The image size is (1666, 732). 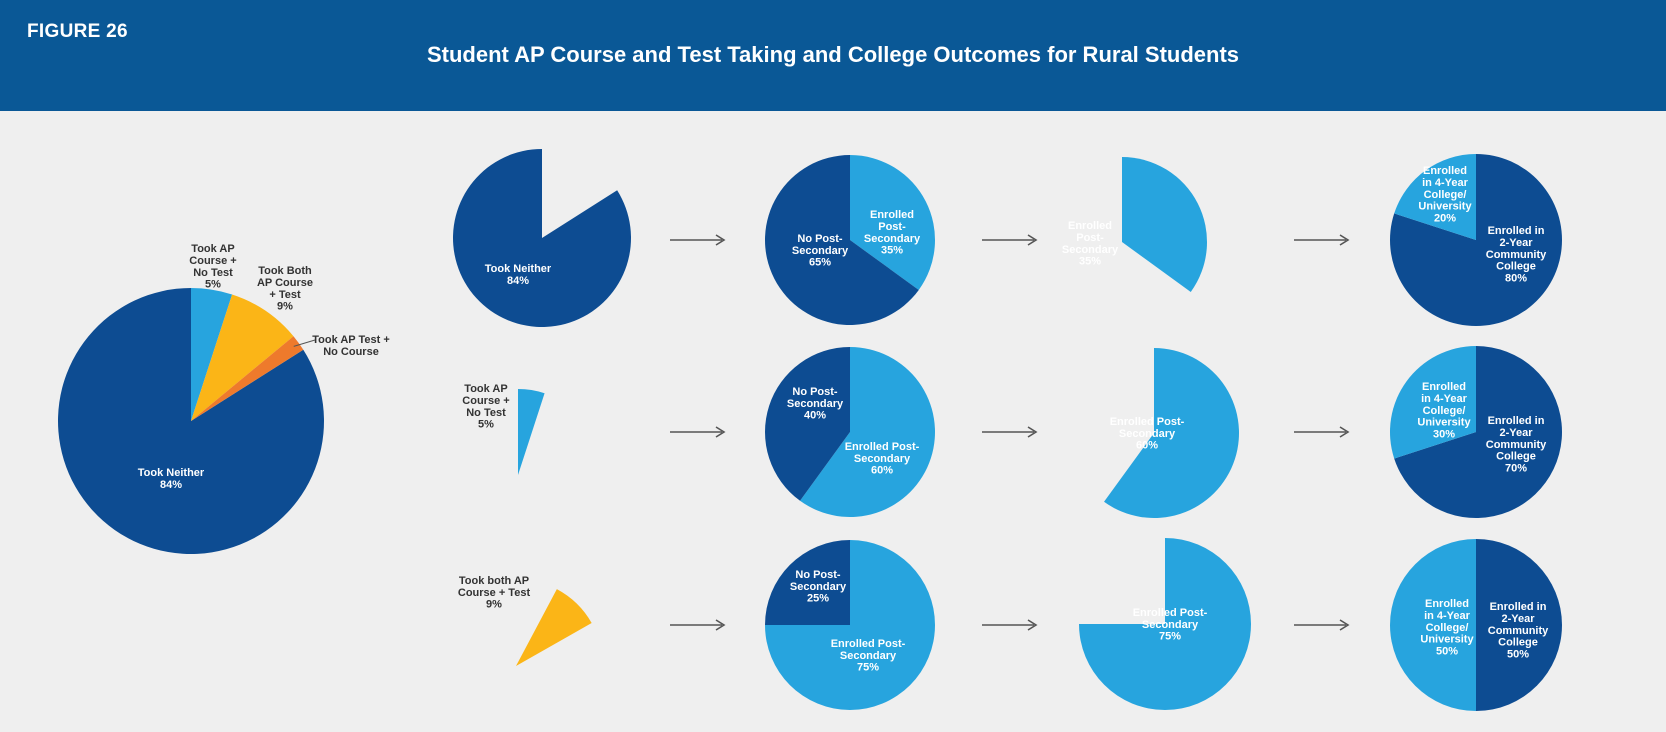 I want to click on row-2-two-year-label-line: 2-Year, so click(x=1516, y=433).